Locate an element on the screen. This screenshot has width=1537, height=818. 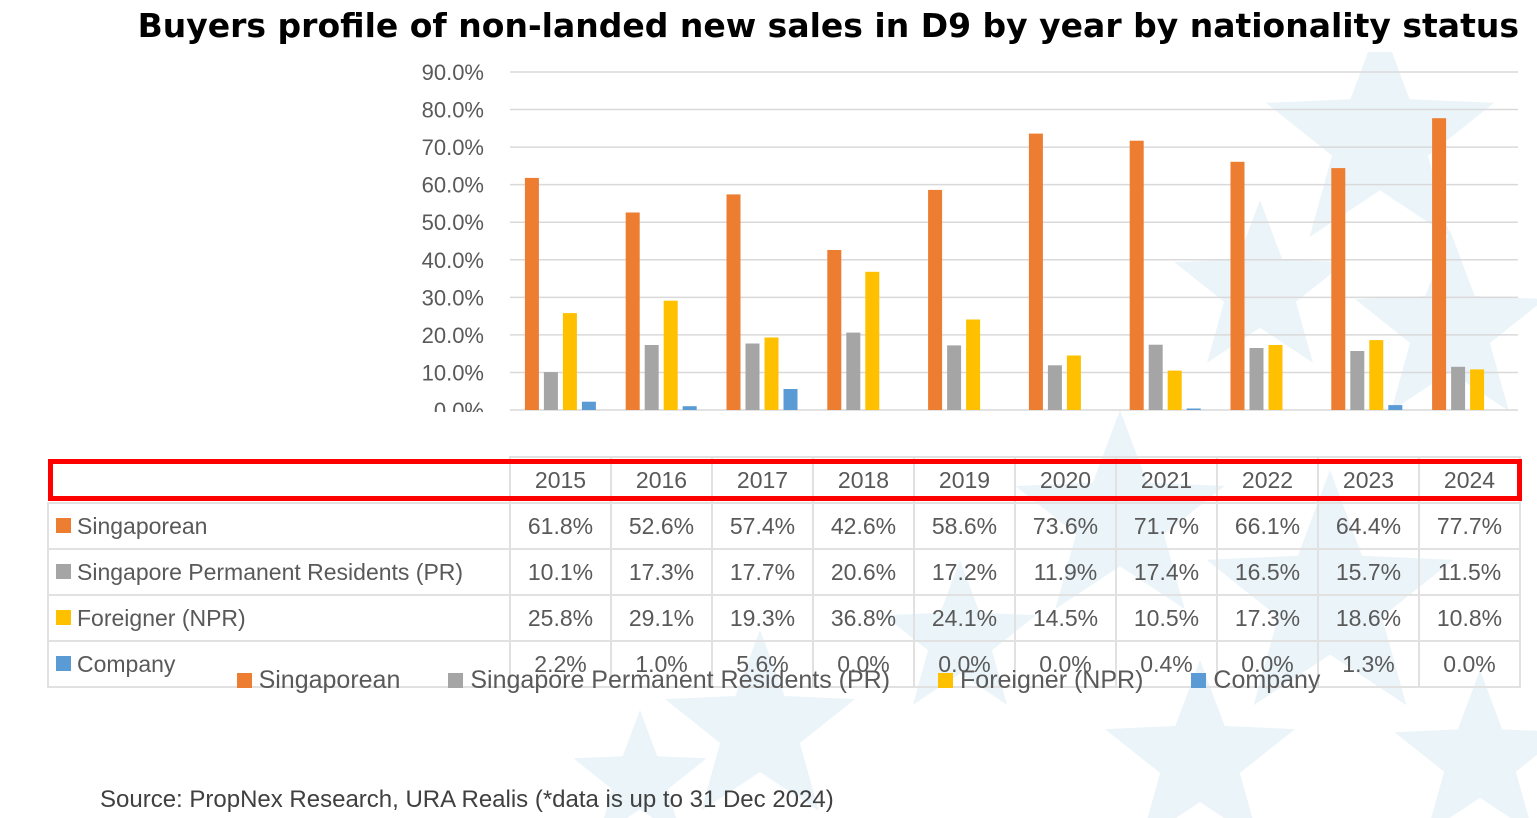
bar-singaporean-2020 is located at coordinates (1035, 271).